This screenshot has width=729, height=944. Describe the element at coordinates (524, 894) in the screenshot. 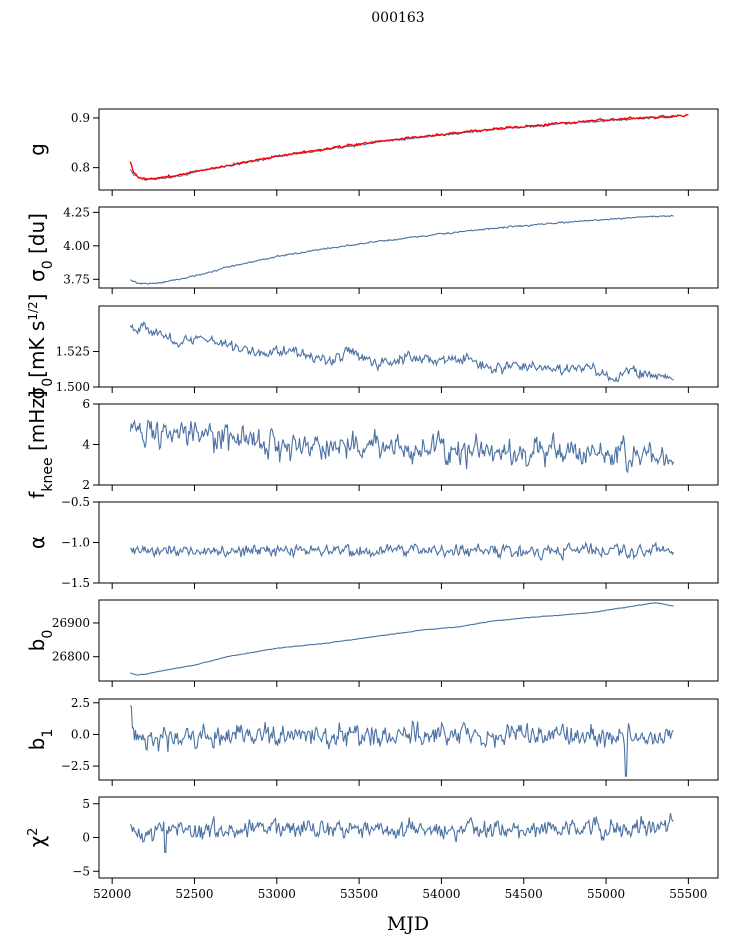

I see `x-tick-label: 54500` at that location.